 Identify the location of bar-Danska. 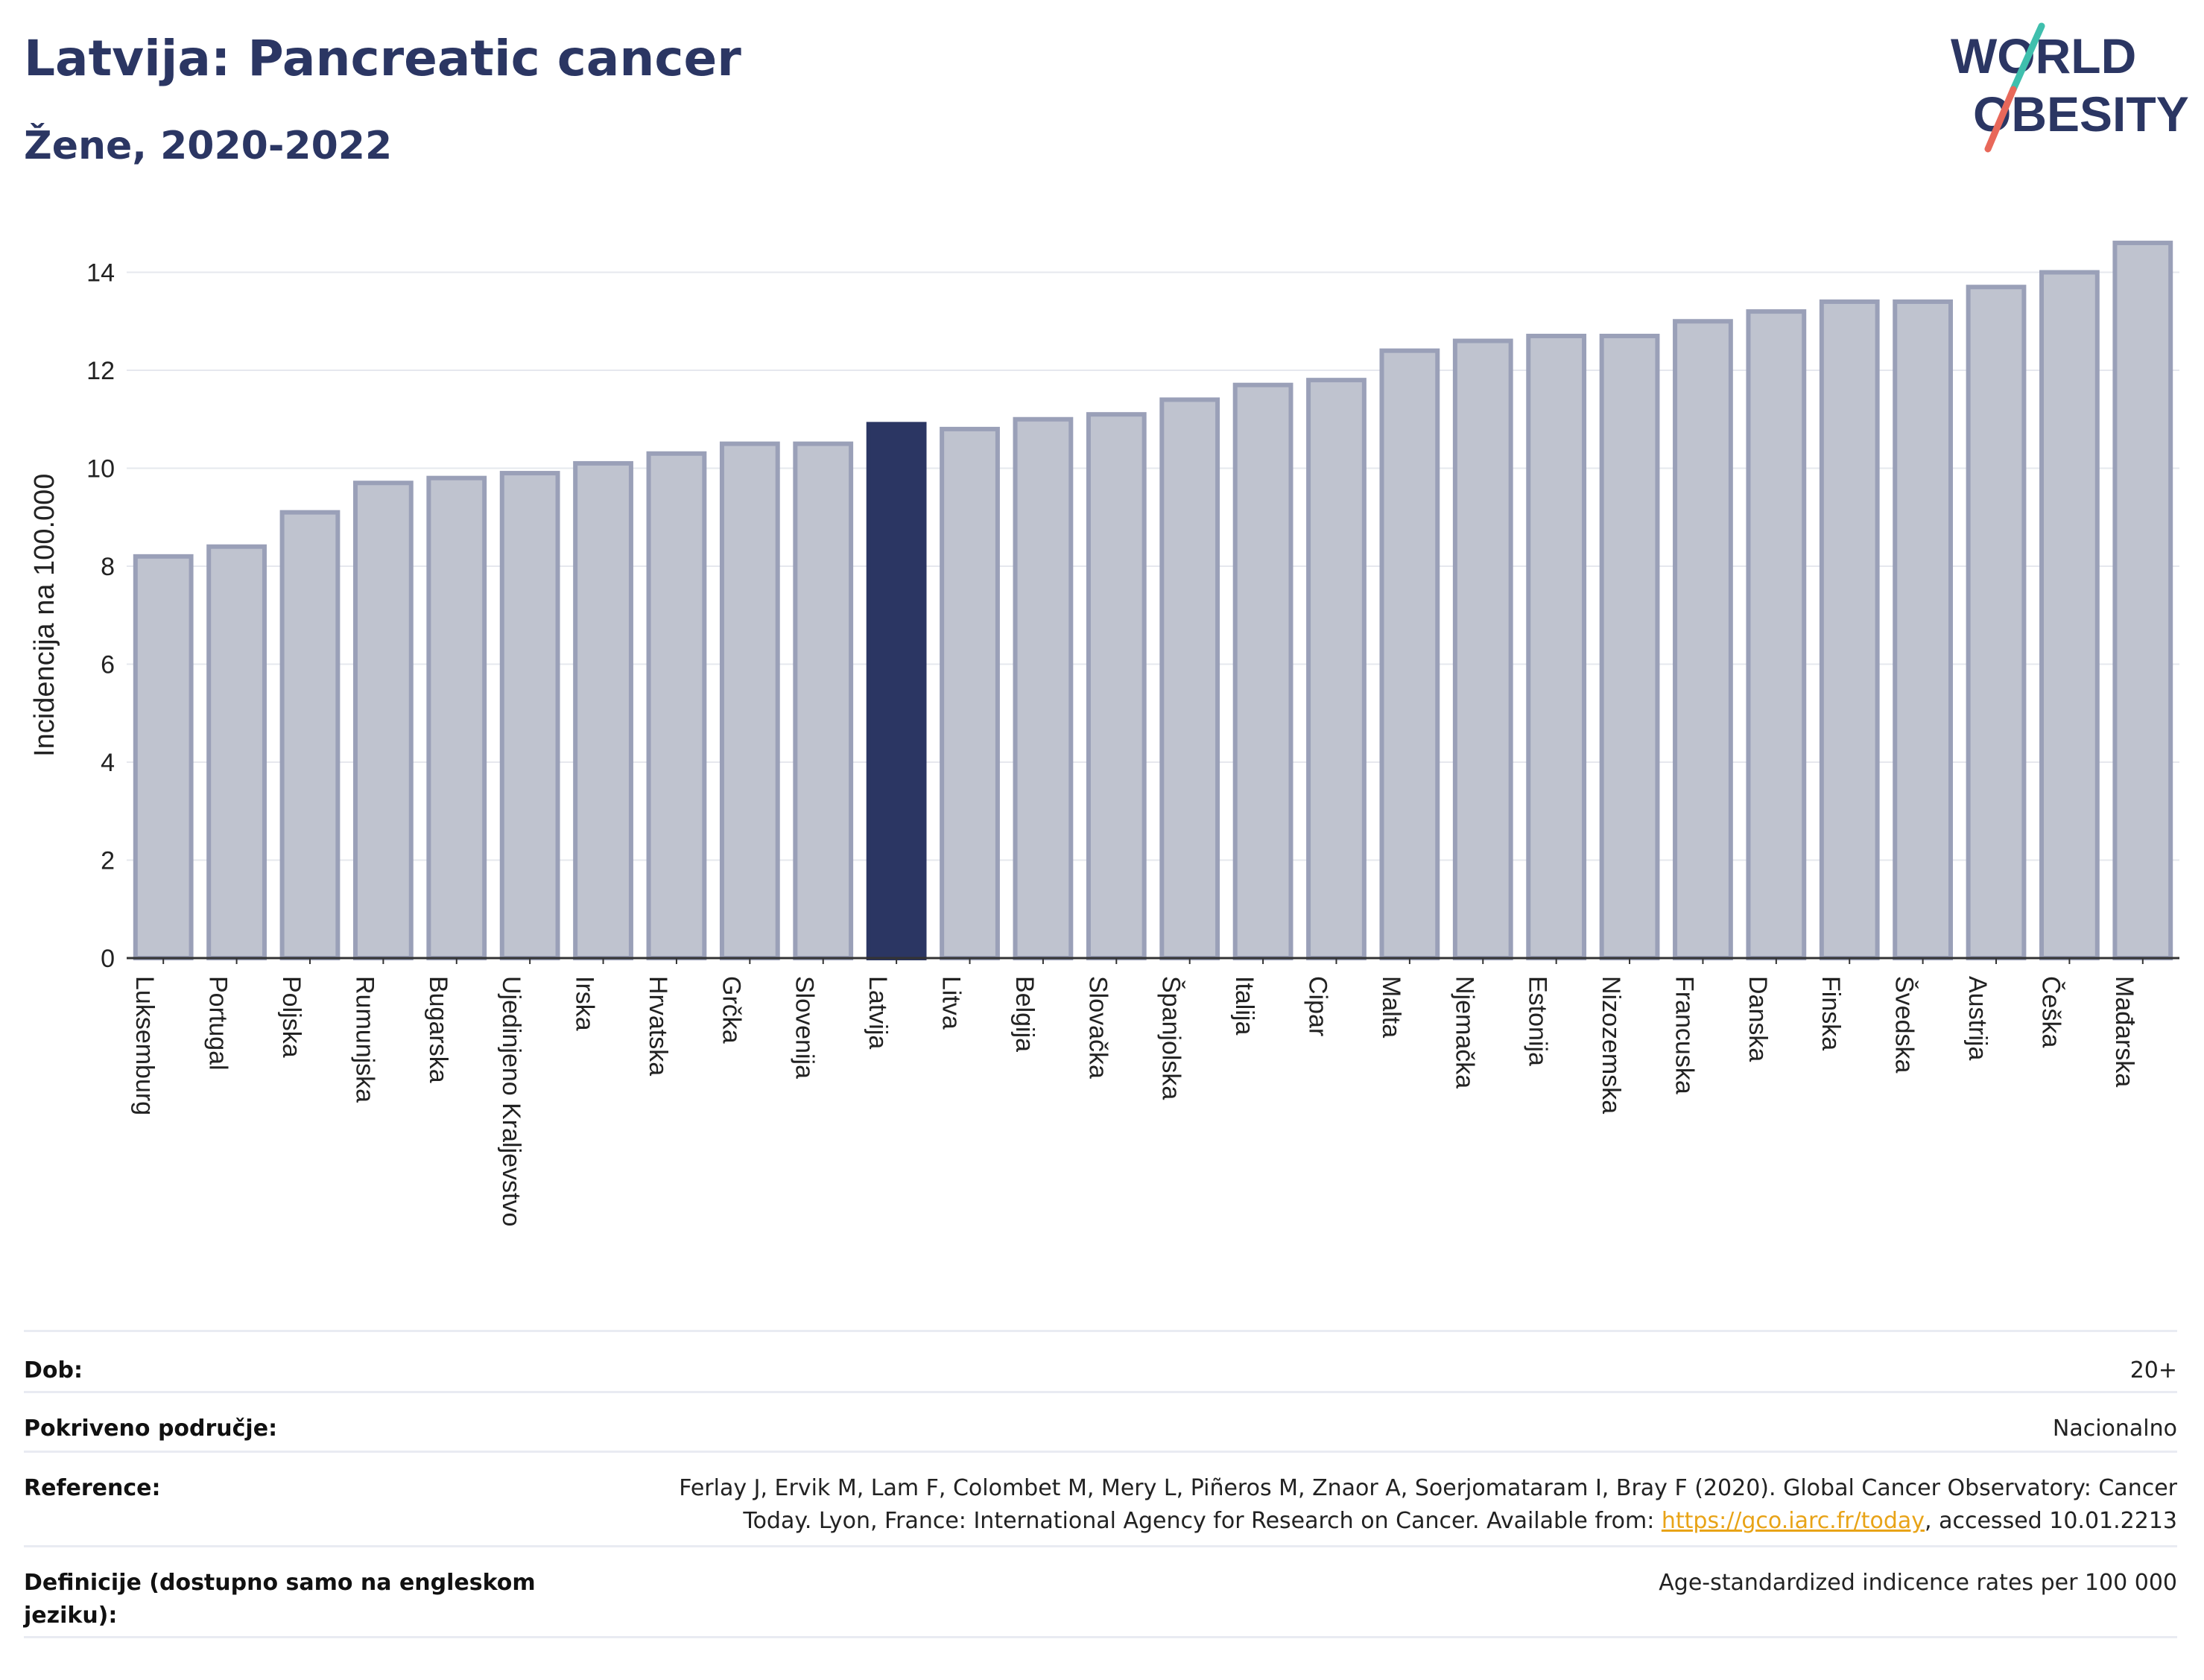
(1776, 635).